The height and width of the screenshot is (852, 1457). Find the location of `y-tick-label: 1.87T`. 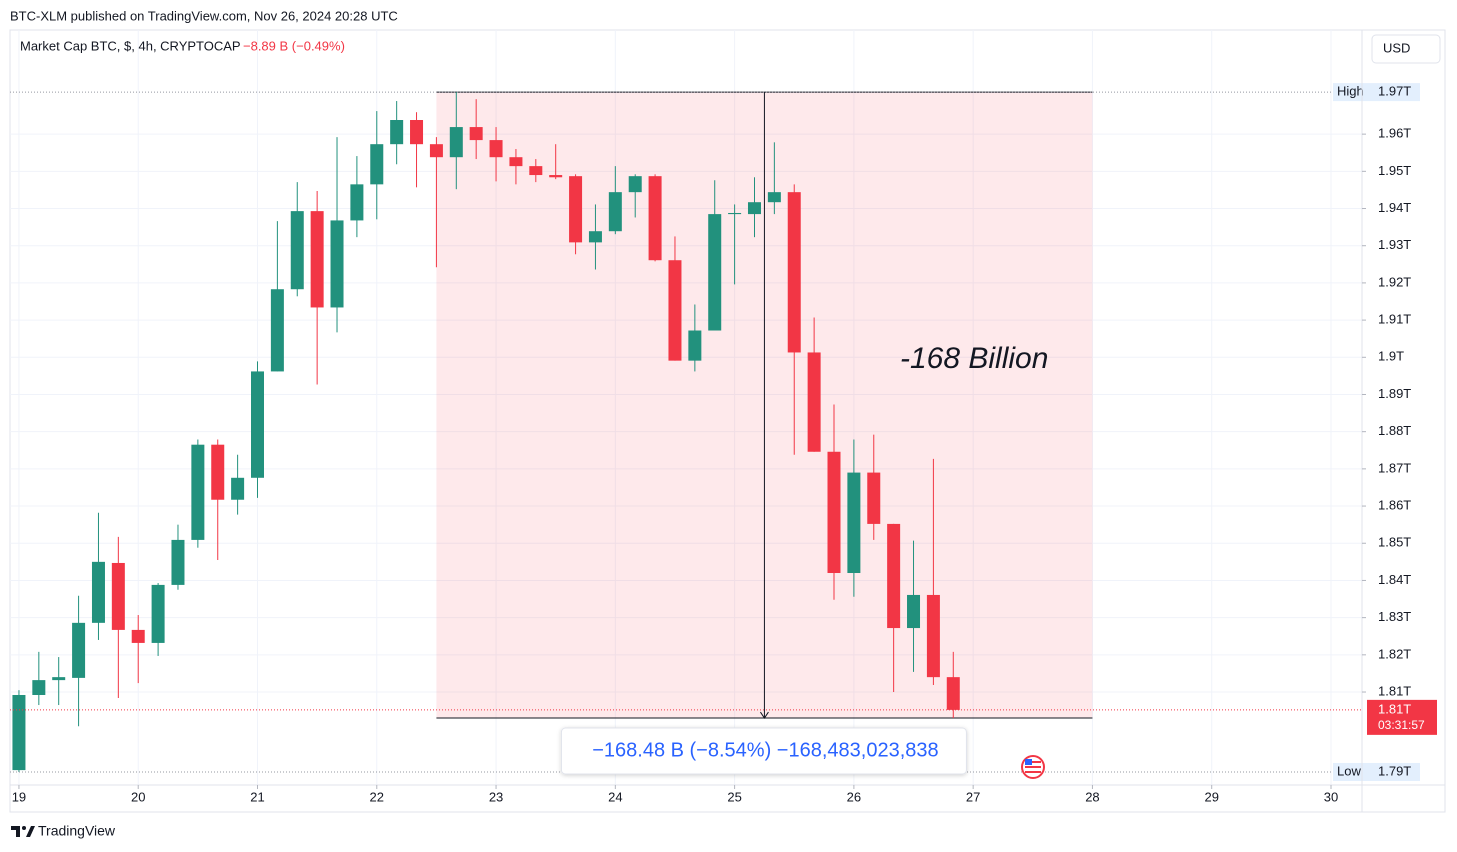

y-tick-label: 1.87T is located at coordinates (1394, 467).